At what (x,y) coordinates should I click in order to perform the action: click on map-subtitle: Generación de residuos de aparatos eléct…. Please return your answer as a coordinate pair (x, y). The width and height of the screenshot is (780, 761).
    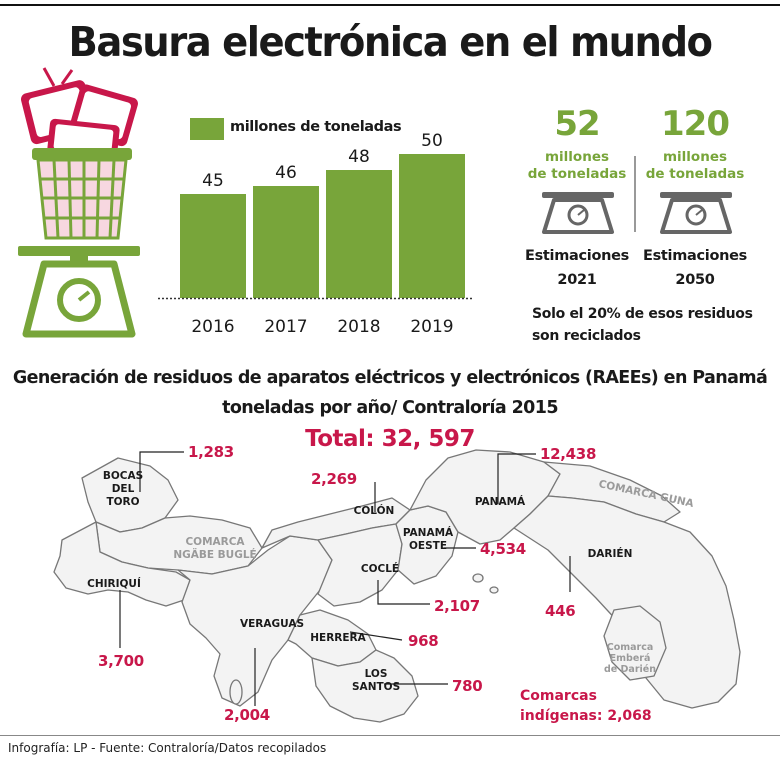
    Looking at the image, I should click on (390, 378).